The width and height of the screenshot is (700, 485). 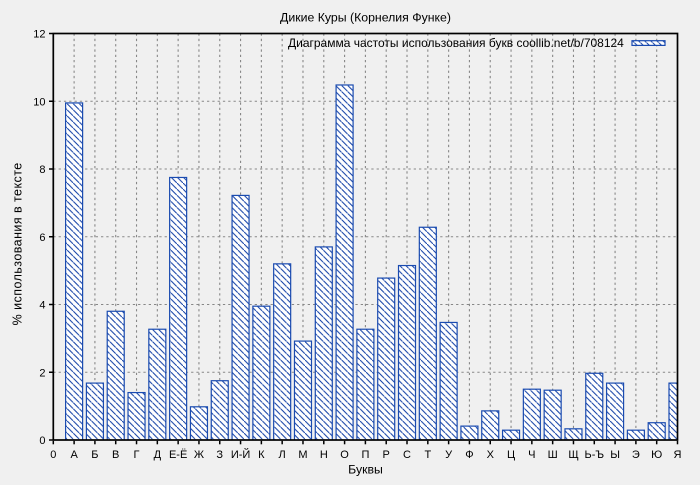 What do you see at coordinates (491, 455) in the screenshot?
I see `svg-text: Х` at bounding box center [491, 455].